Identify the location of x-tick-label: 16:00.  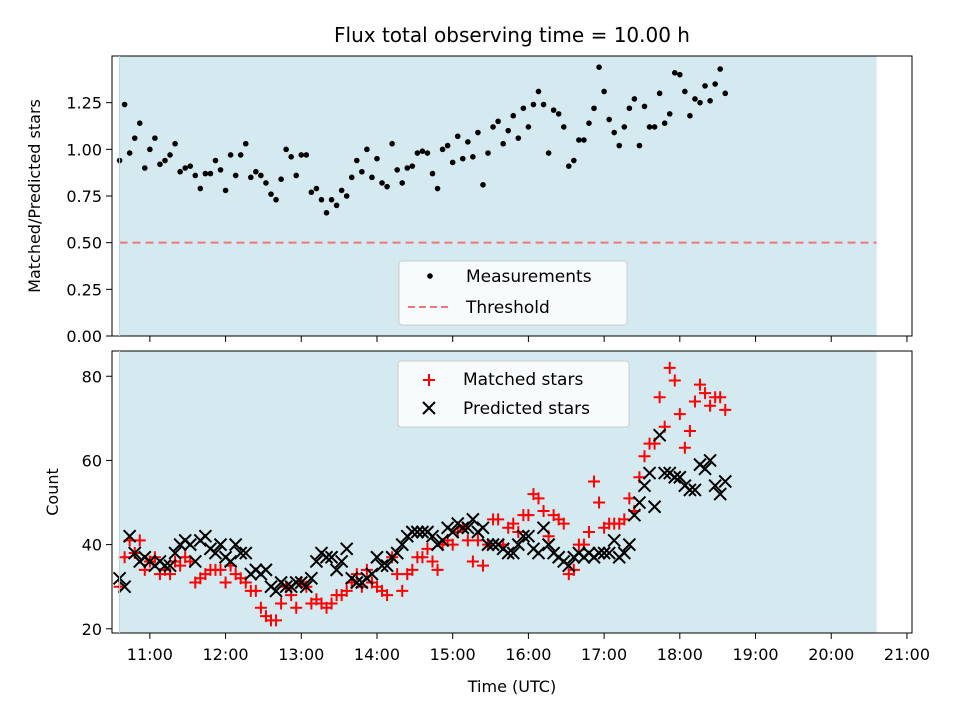
(528, 654).